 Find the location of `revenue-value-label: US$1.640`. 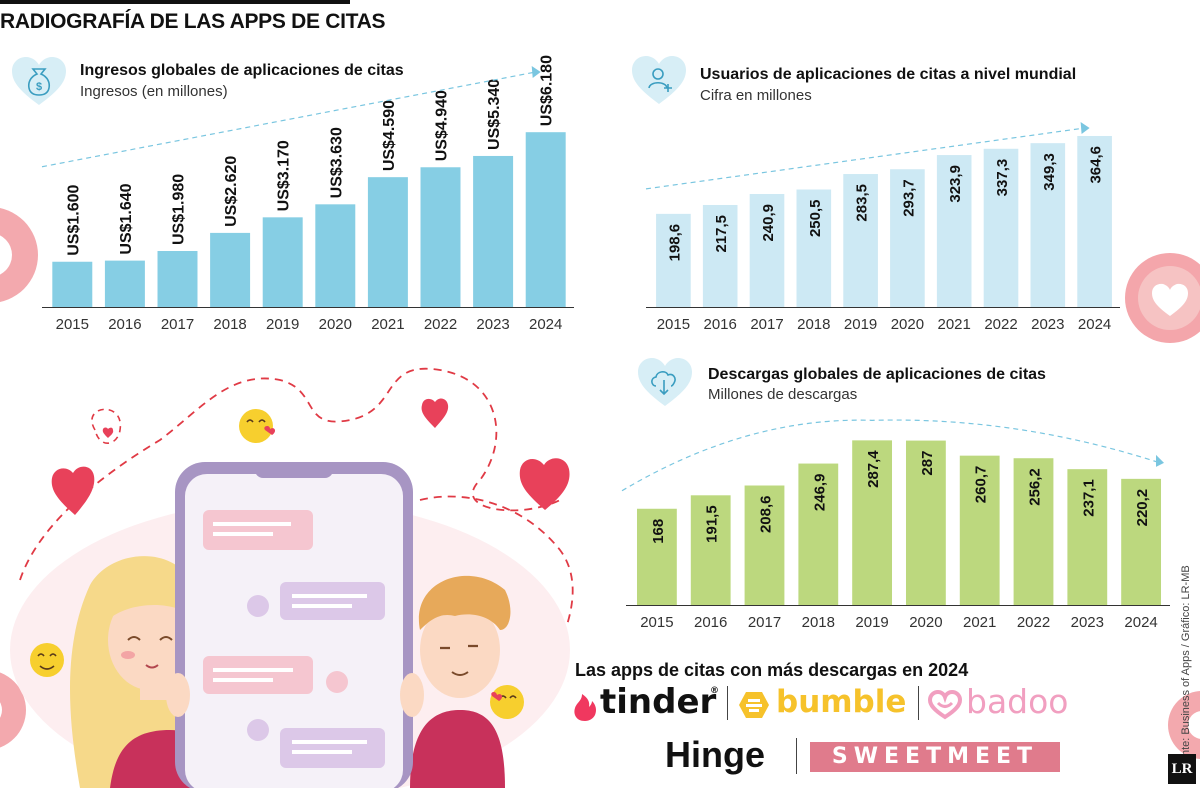

revenue-value-label: US$1.640 is located at coordinates (126, 218).